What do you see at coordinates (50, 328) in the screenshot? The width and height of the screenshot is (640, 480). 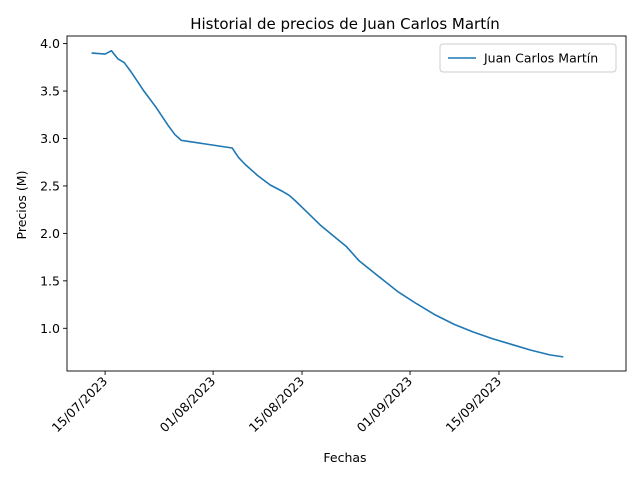 I see `y-tick-label: 1.0` at bounding box center [50, 328].